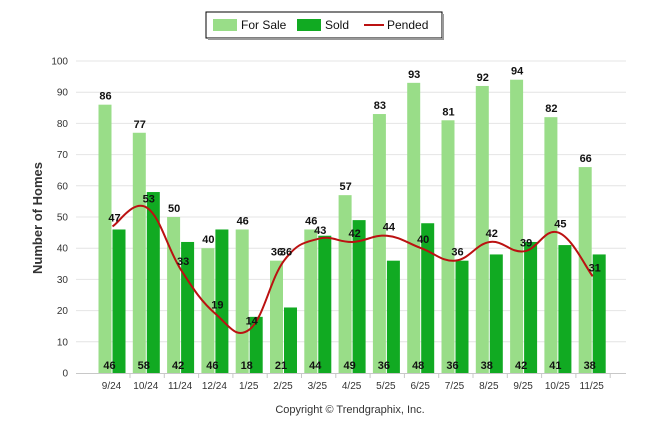  I want to click on data-label-sold: 58, so click(144, 366).